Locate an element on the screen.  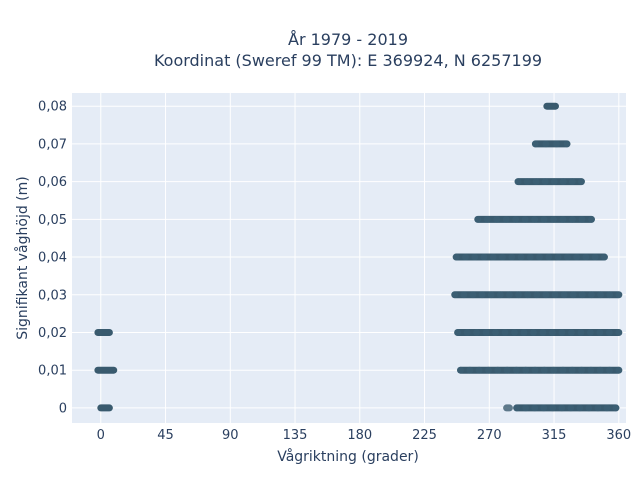
y-tick-label: 0,04 is located at coordinates (52, 258).